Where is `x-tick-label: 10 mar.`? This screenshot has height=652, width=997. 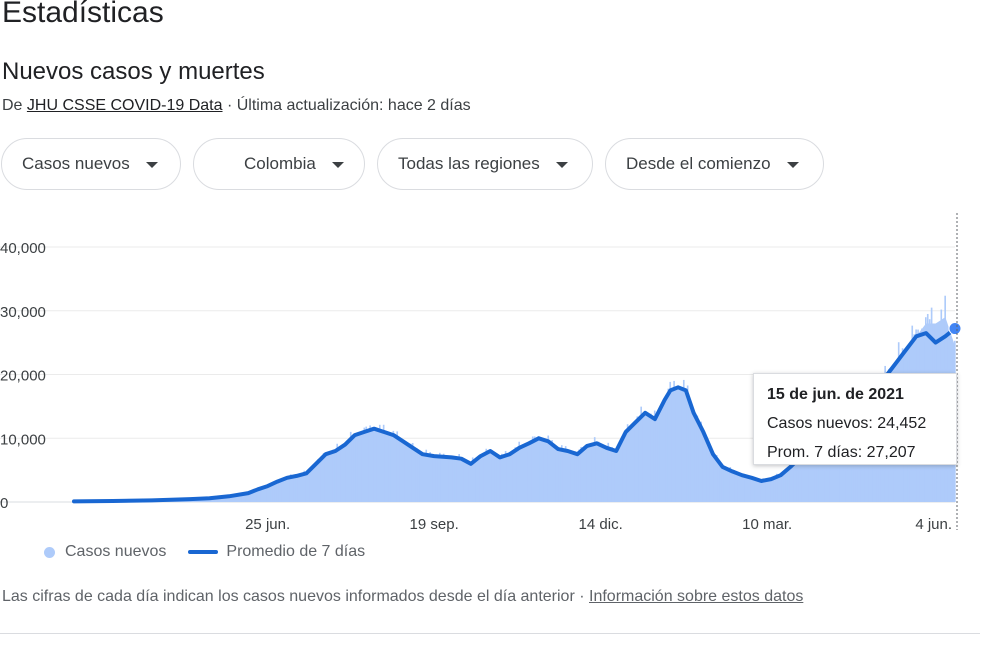
x-tick-label: 10 mar. is located at coordinates (767, 524).